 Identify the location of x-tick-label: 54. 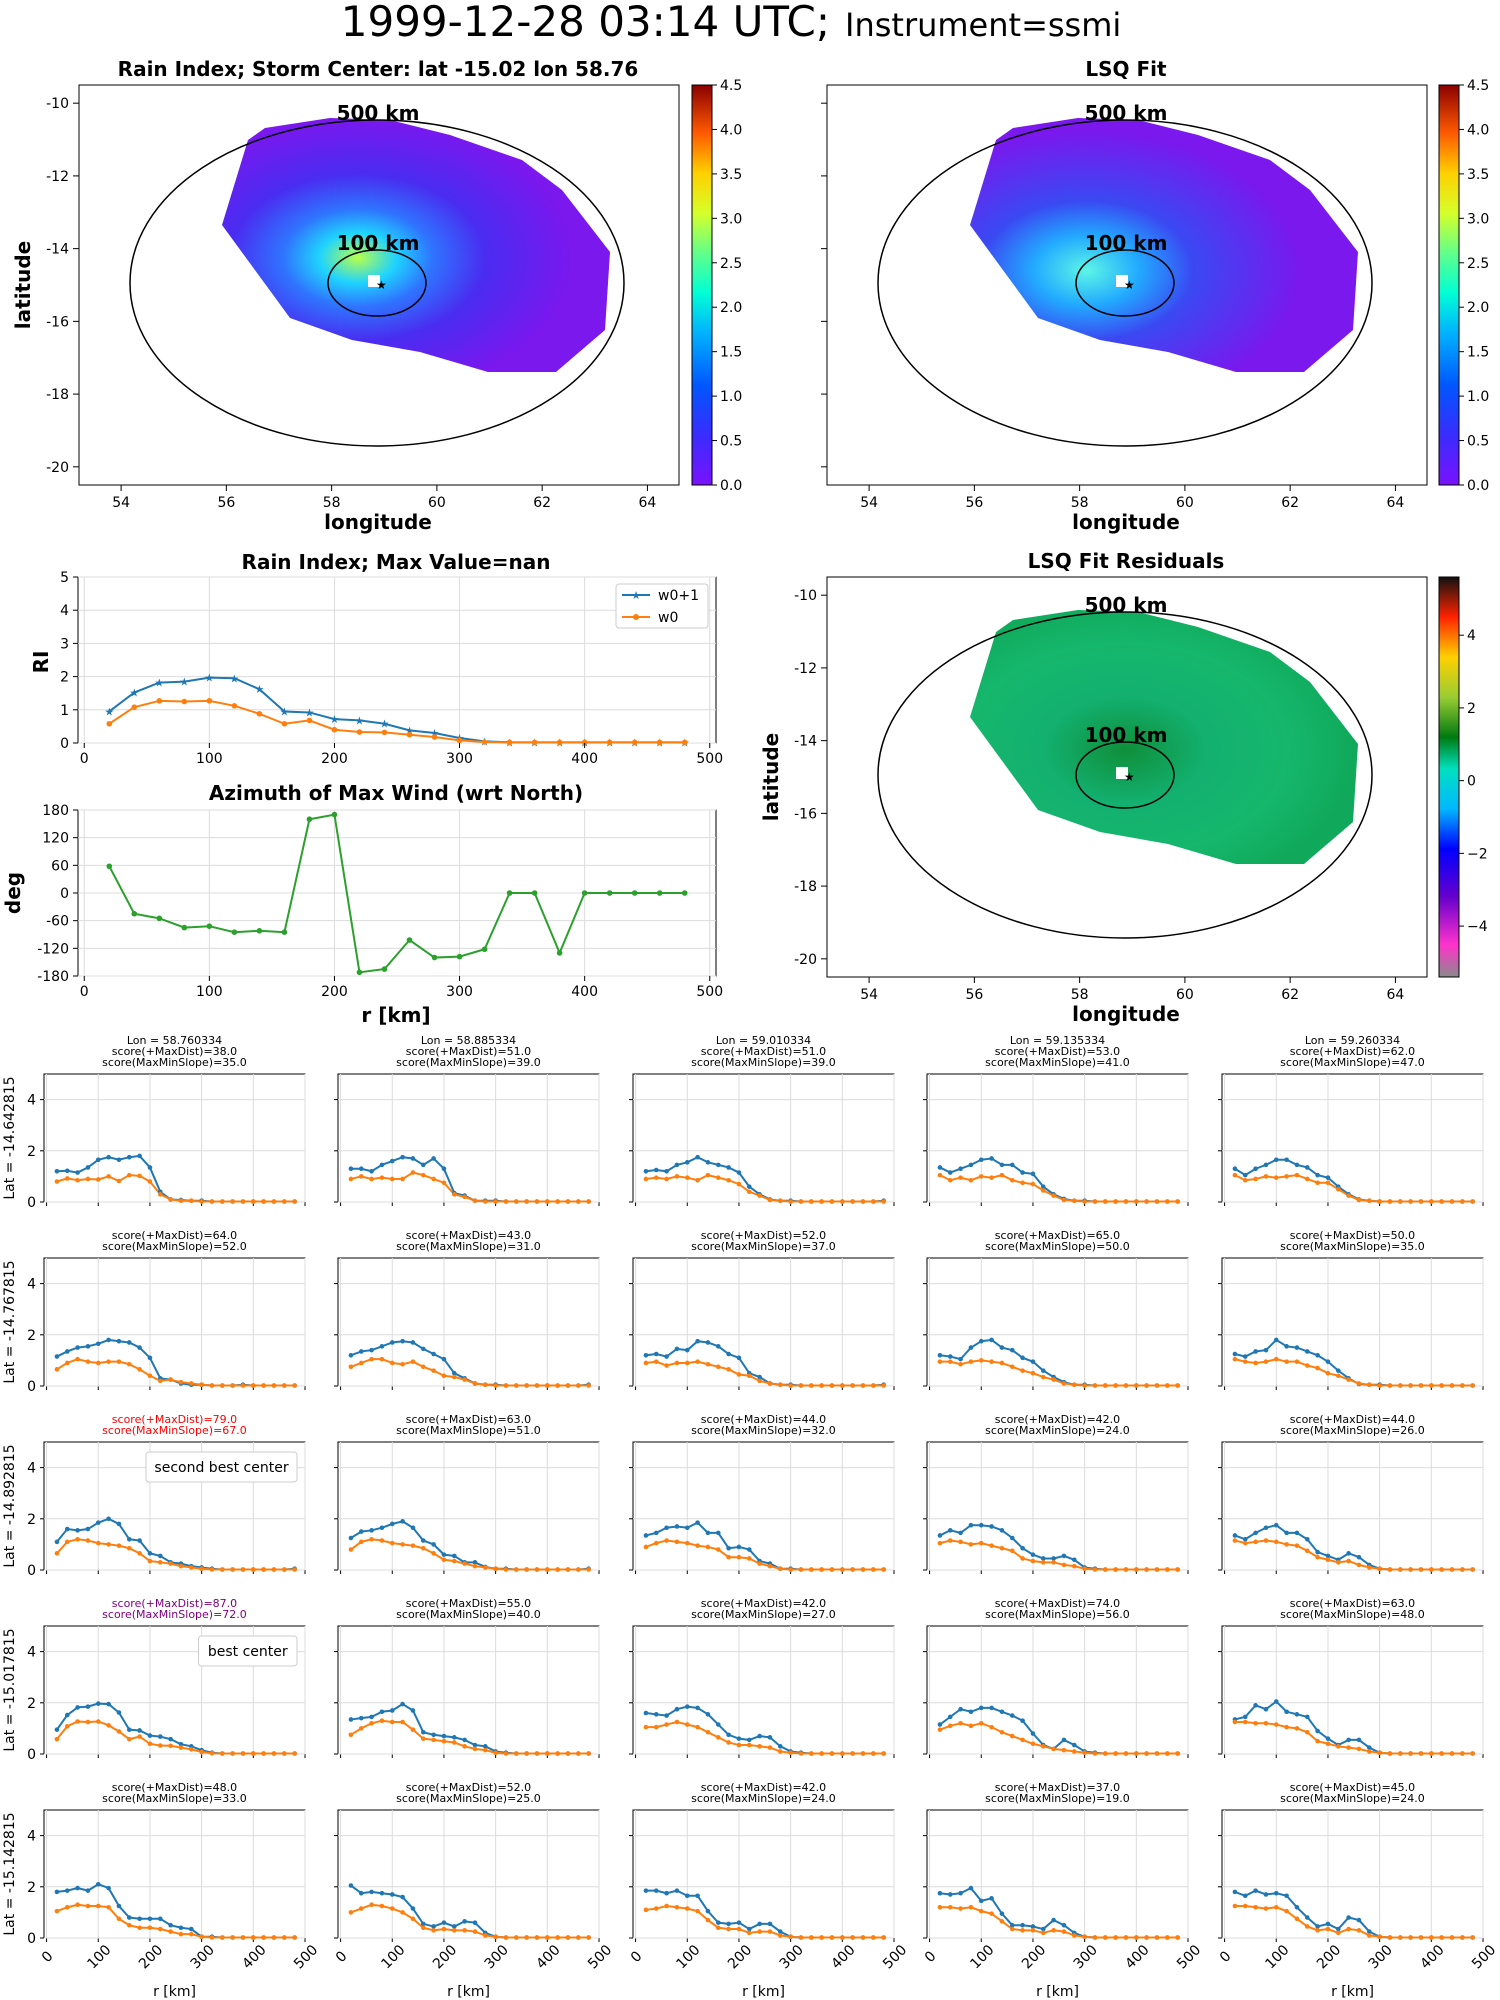
(121, 503).